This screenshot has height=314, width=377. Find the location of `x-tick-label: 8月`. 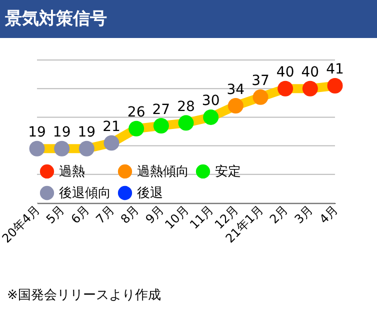

x-tick-label: 8月 is located at coordinates (130, 214).